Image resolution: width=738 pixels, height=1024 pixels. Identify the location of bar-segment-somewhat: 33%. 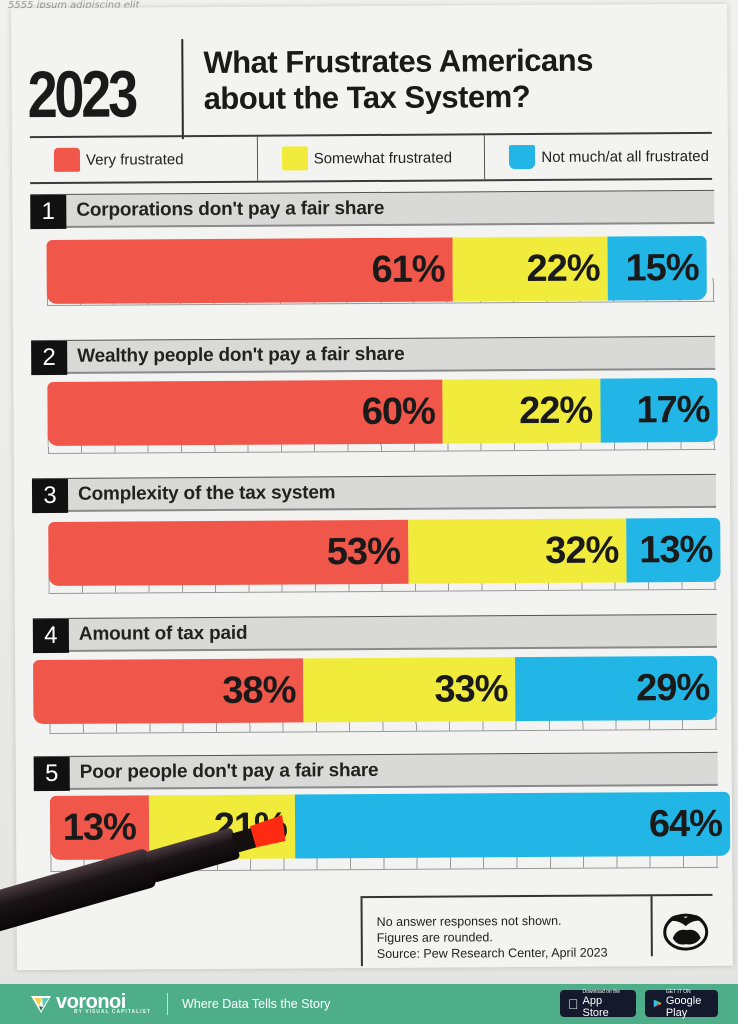
(409, 690).